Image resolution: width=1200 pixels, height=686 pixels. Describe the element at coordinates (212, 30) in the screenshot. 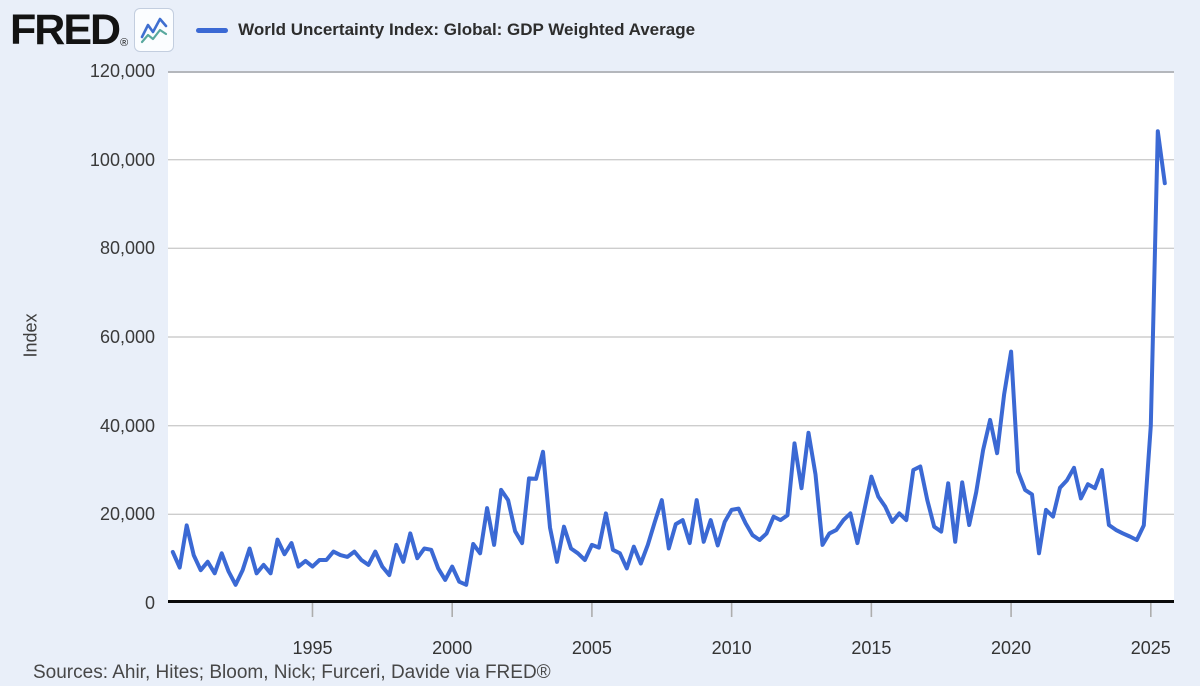

I see `legend-line-swatch` at that location.